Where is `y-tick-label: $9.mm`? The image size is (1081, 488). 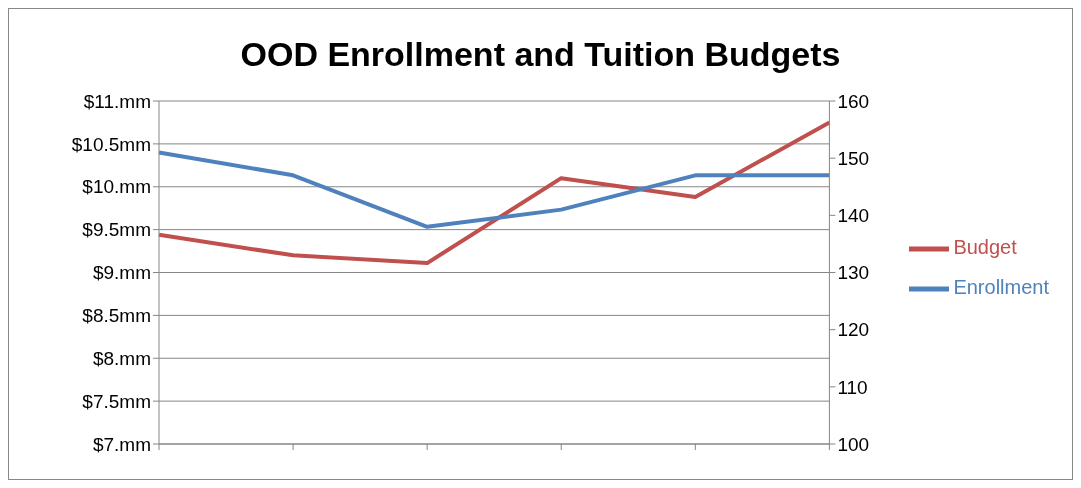 y-tick-label: $9.mm is located at coordinates (121, 273).